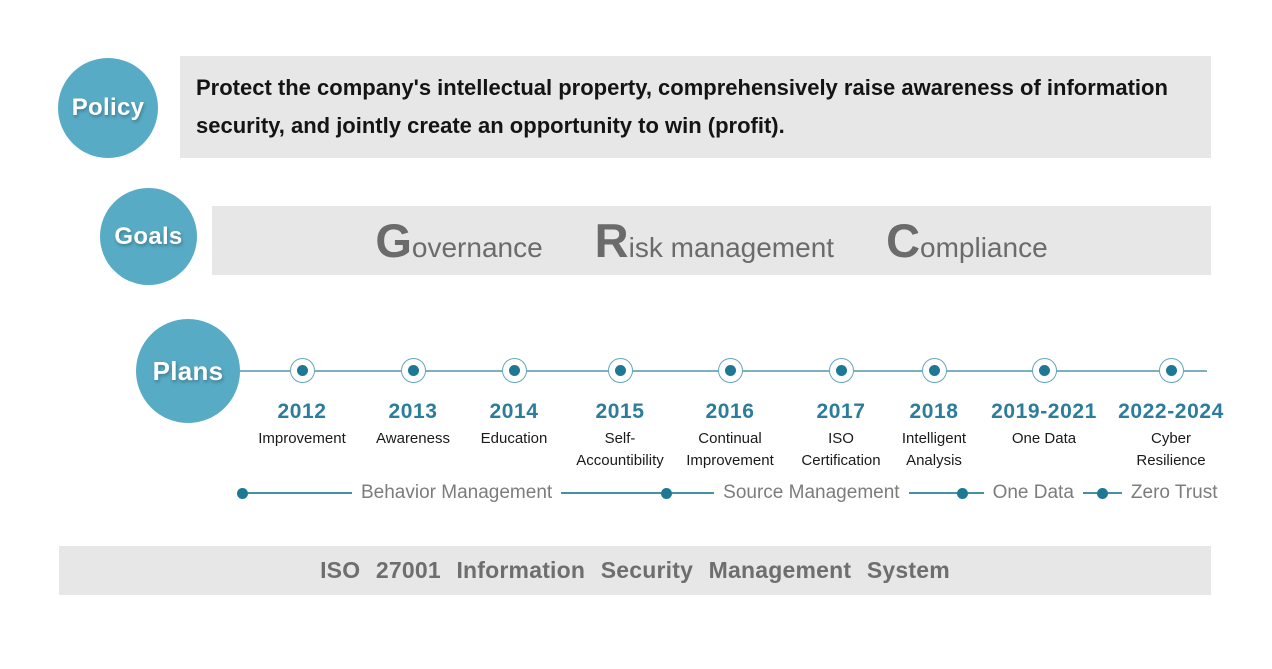  I want to click on milestone-2018: 2018 Intelligent Analysis, so click(934, 415).